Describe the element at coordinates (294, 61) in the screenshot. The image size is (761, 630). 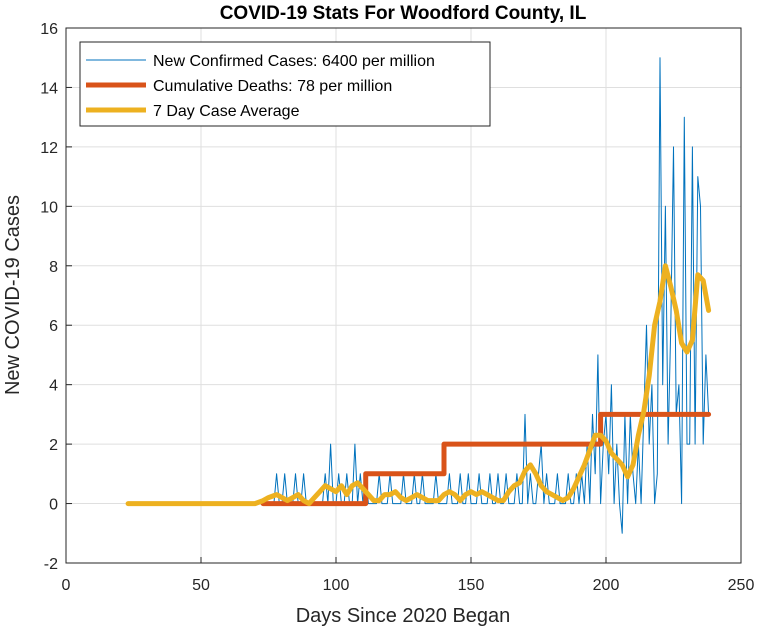
I see `legend-label-new-cases: New Confirmed Cases: 6400 per million` at that location.